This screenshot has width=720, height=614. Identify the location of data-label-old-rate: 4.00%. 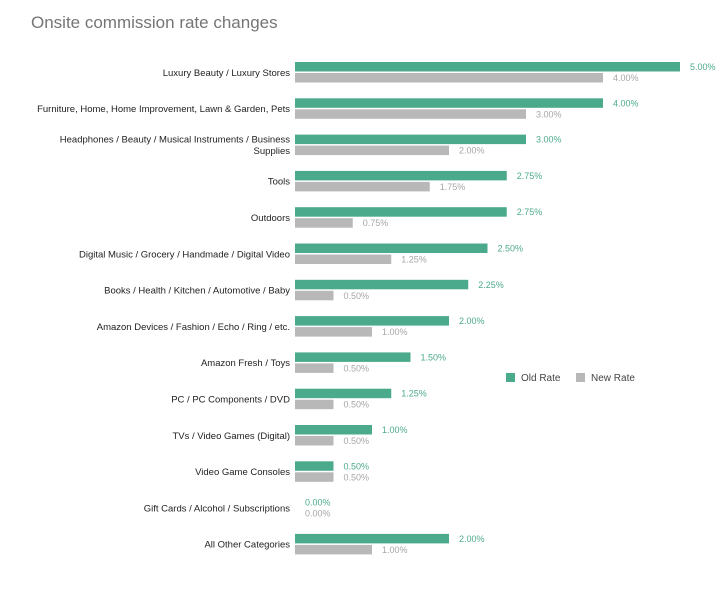
(626, 103).